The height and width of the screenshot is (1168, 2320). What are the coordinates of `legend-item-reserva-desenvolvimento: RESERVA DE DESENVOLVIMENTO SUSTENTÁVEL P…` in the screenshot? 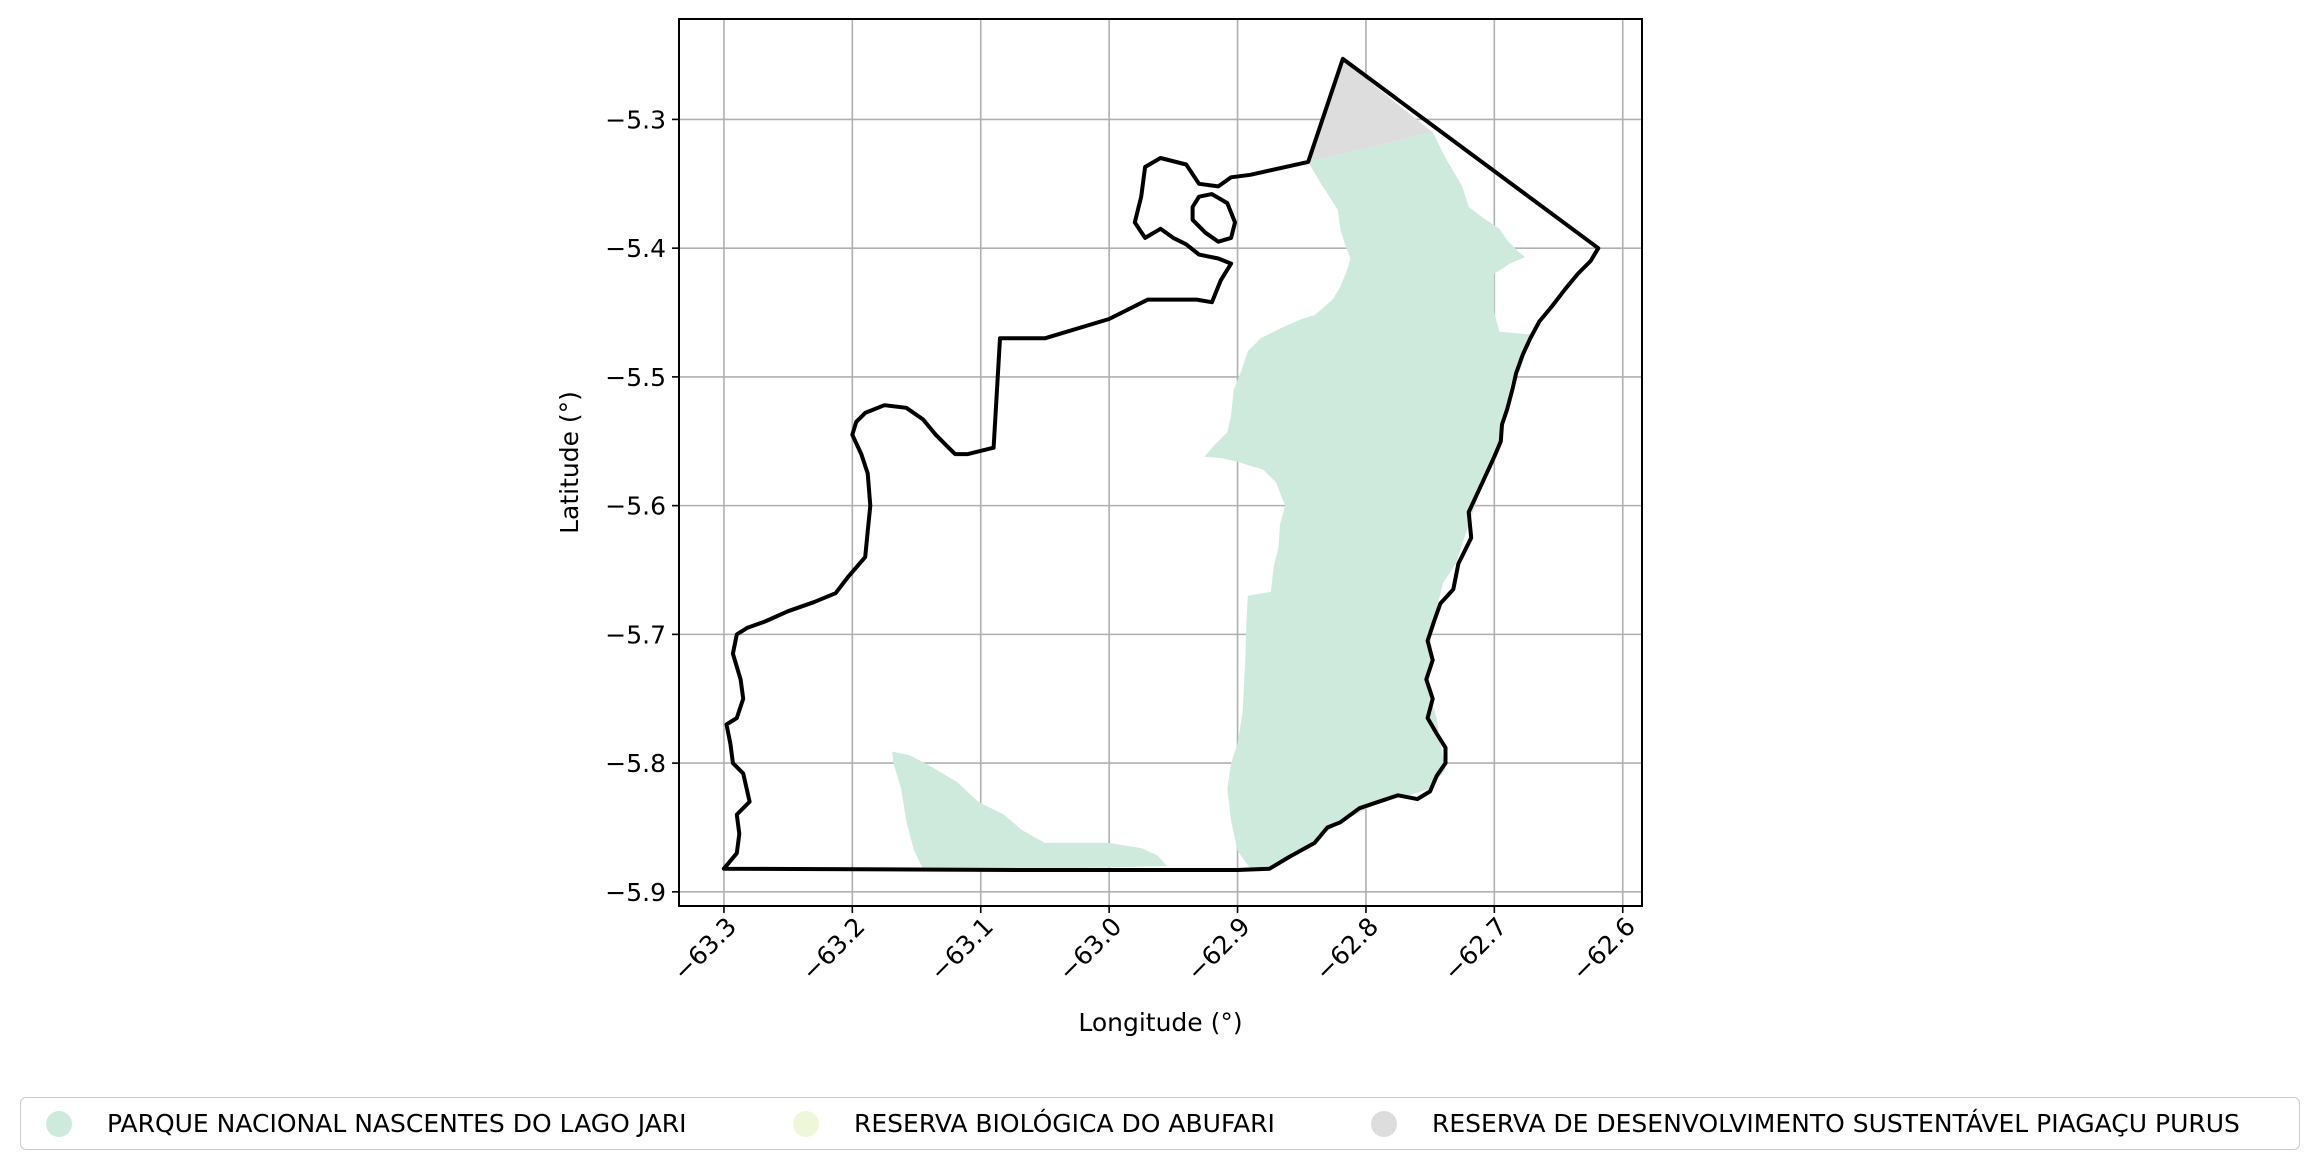 It's located at (1805, 1123).